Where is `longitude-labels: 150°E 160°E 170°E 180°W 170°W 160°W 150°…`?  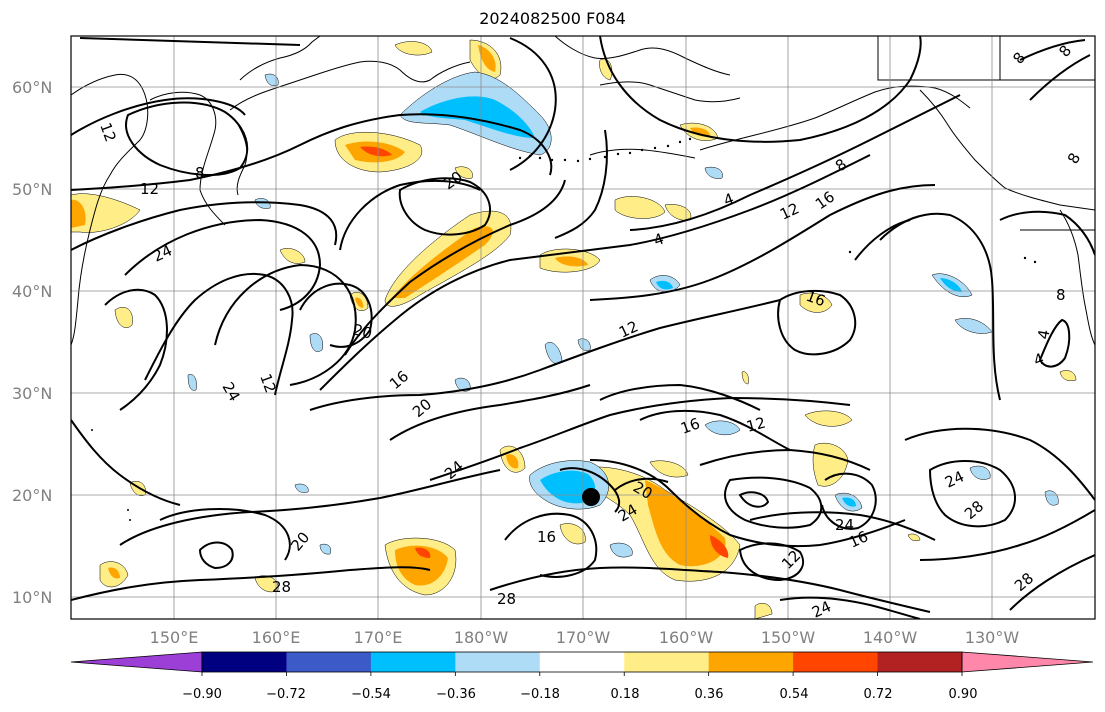 longitude-labels: 150°E 160°E 170°E 180°W 170°W 160°W 150°… is located at coordinates (585, 637).